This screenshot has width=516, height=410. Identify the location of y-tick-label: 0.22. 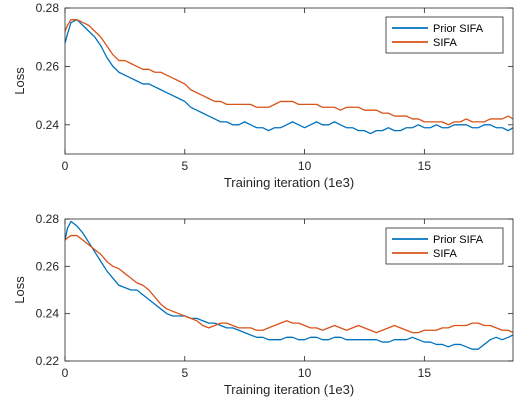
(48, 361).